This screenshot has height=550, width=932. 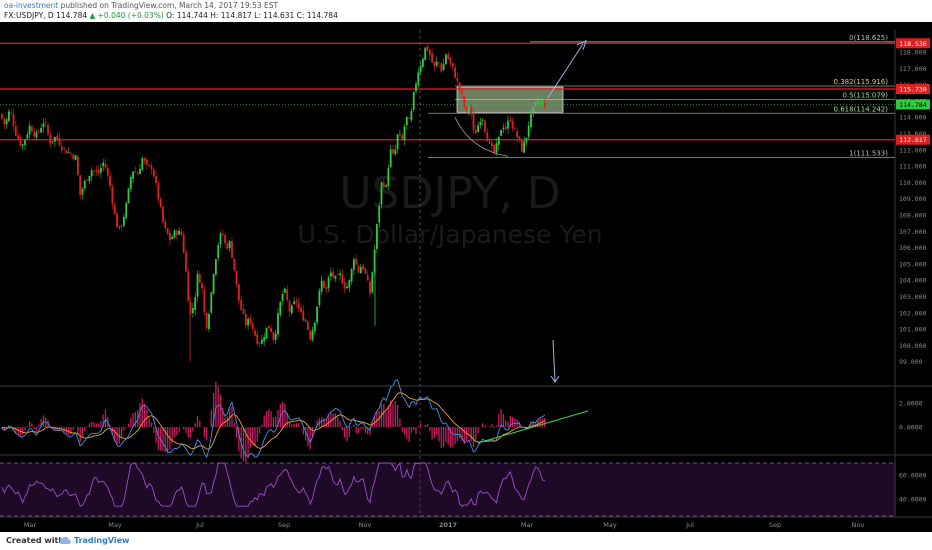 I want to click on fib-level-label: 0.382(115.916), so click(x=861, y=82).